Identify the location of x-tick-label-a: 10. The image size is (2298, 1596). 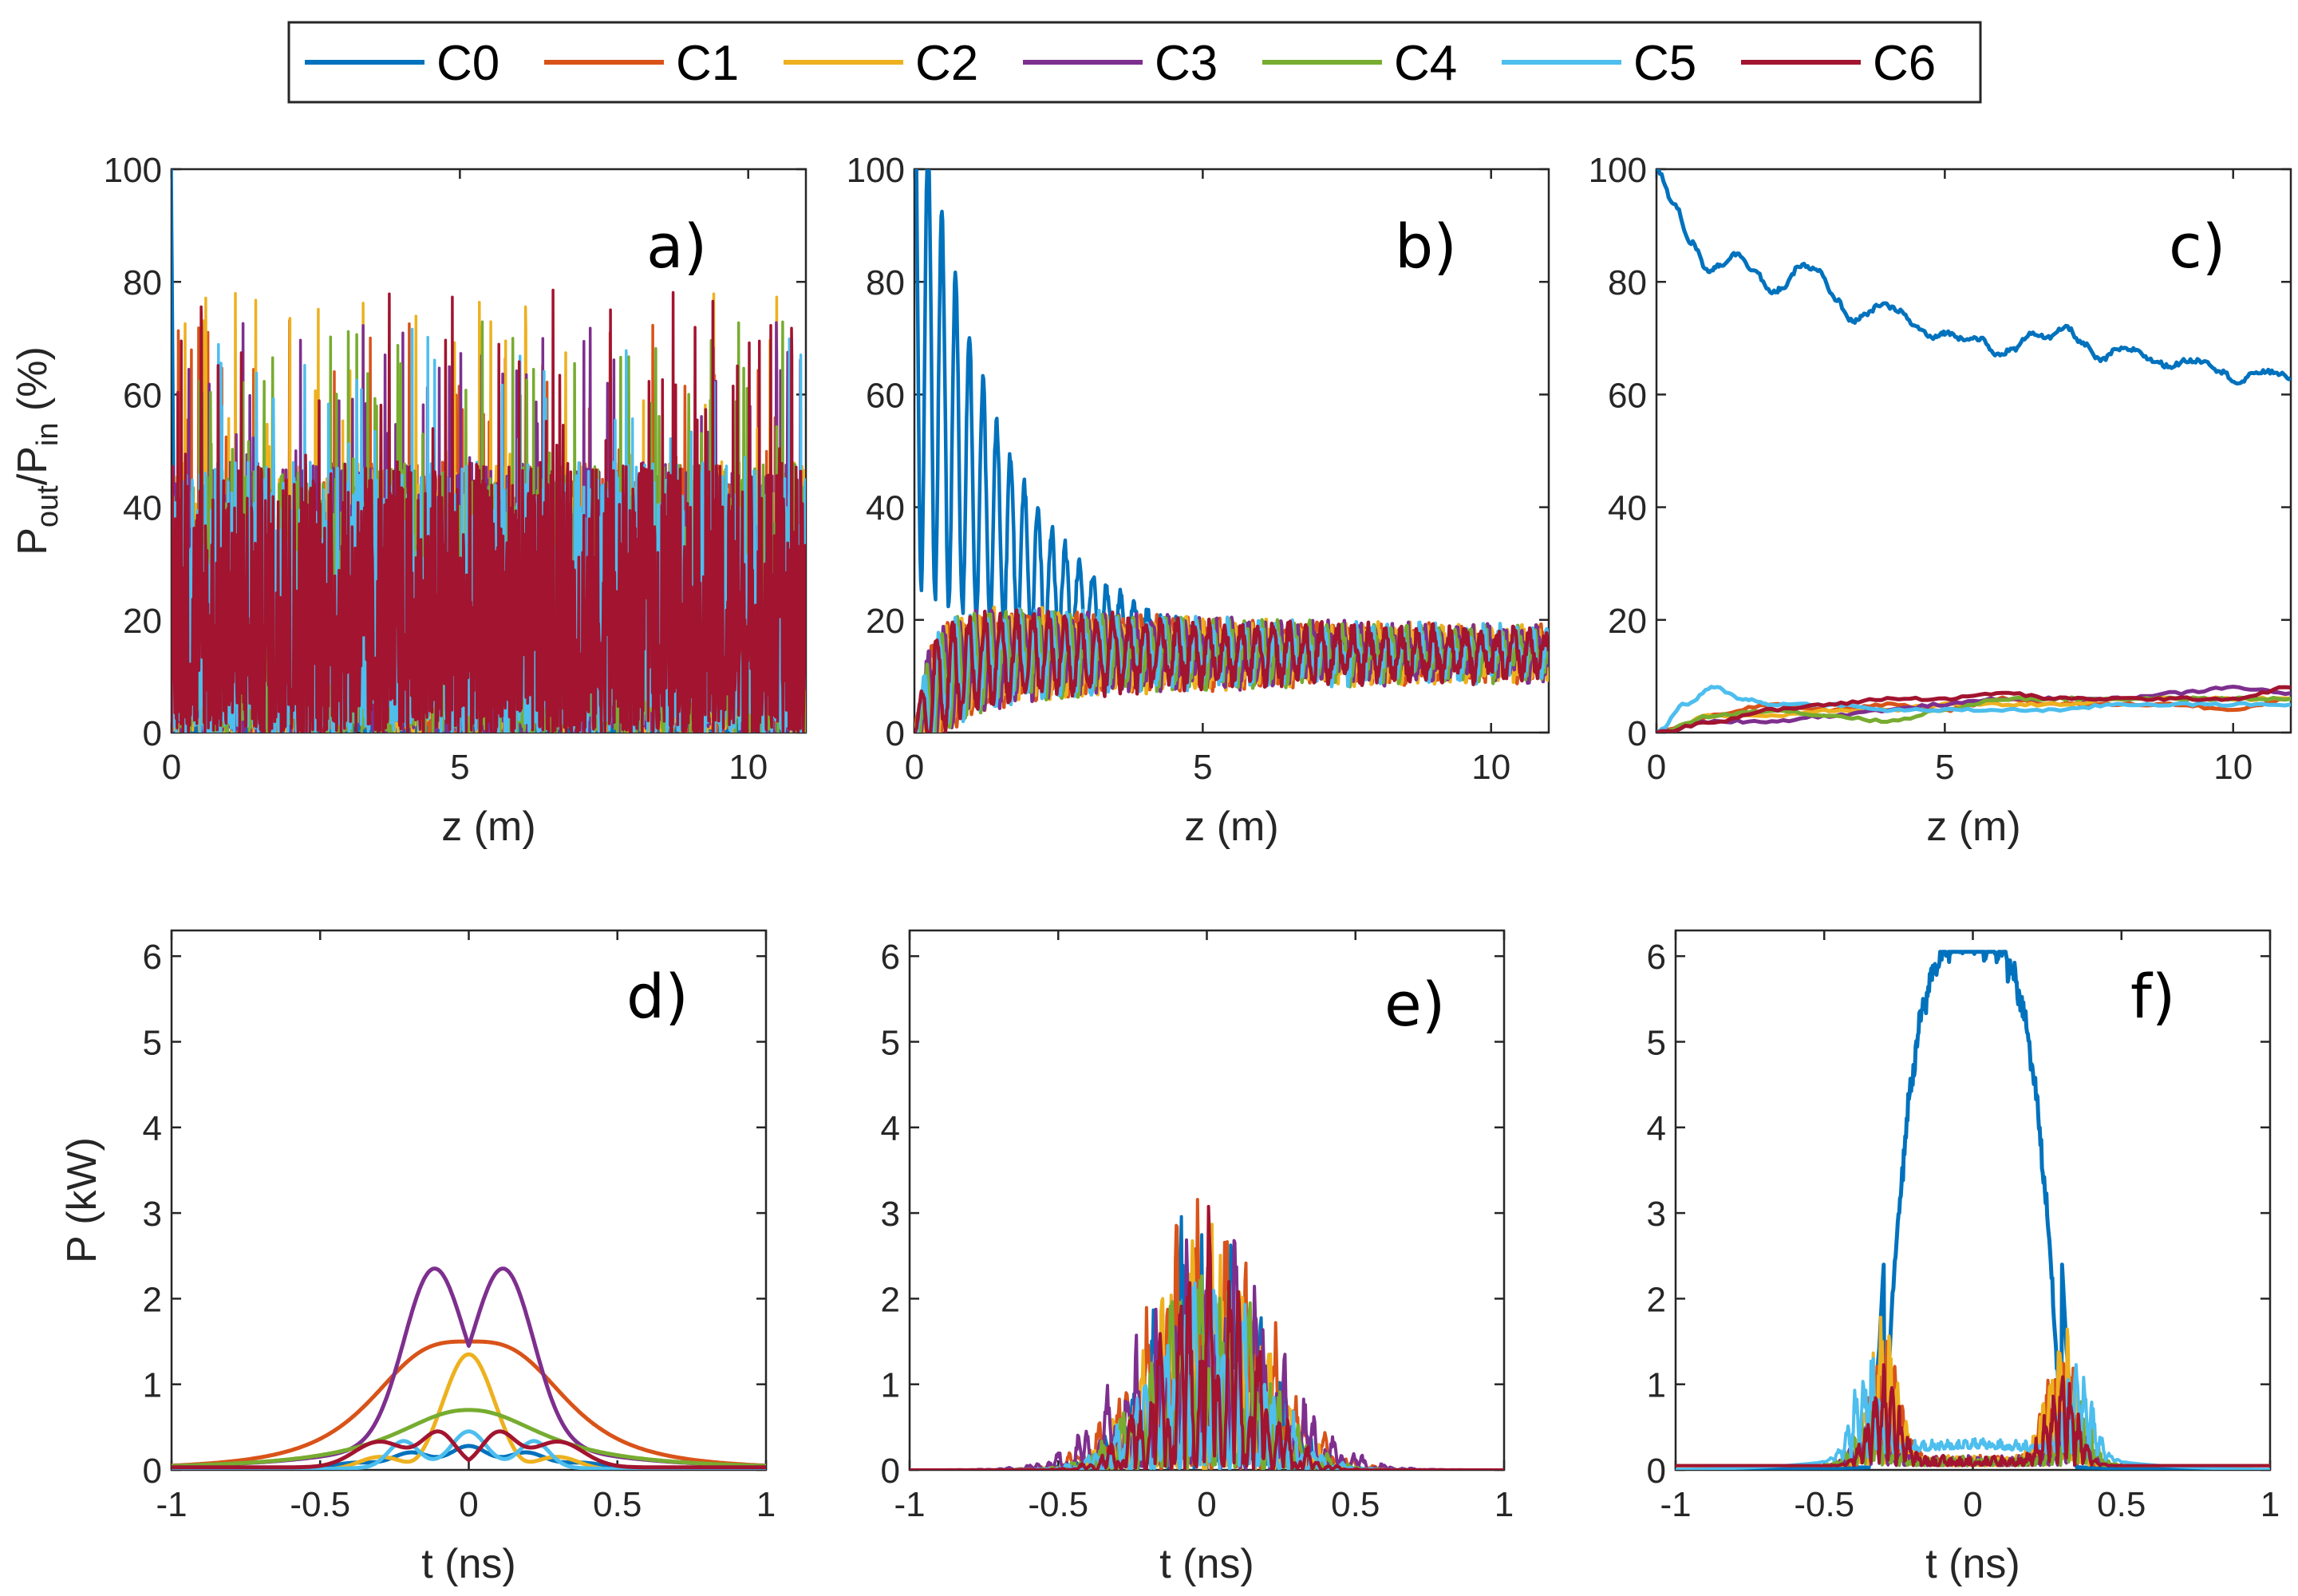
(748, 767).